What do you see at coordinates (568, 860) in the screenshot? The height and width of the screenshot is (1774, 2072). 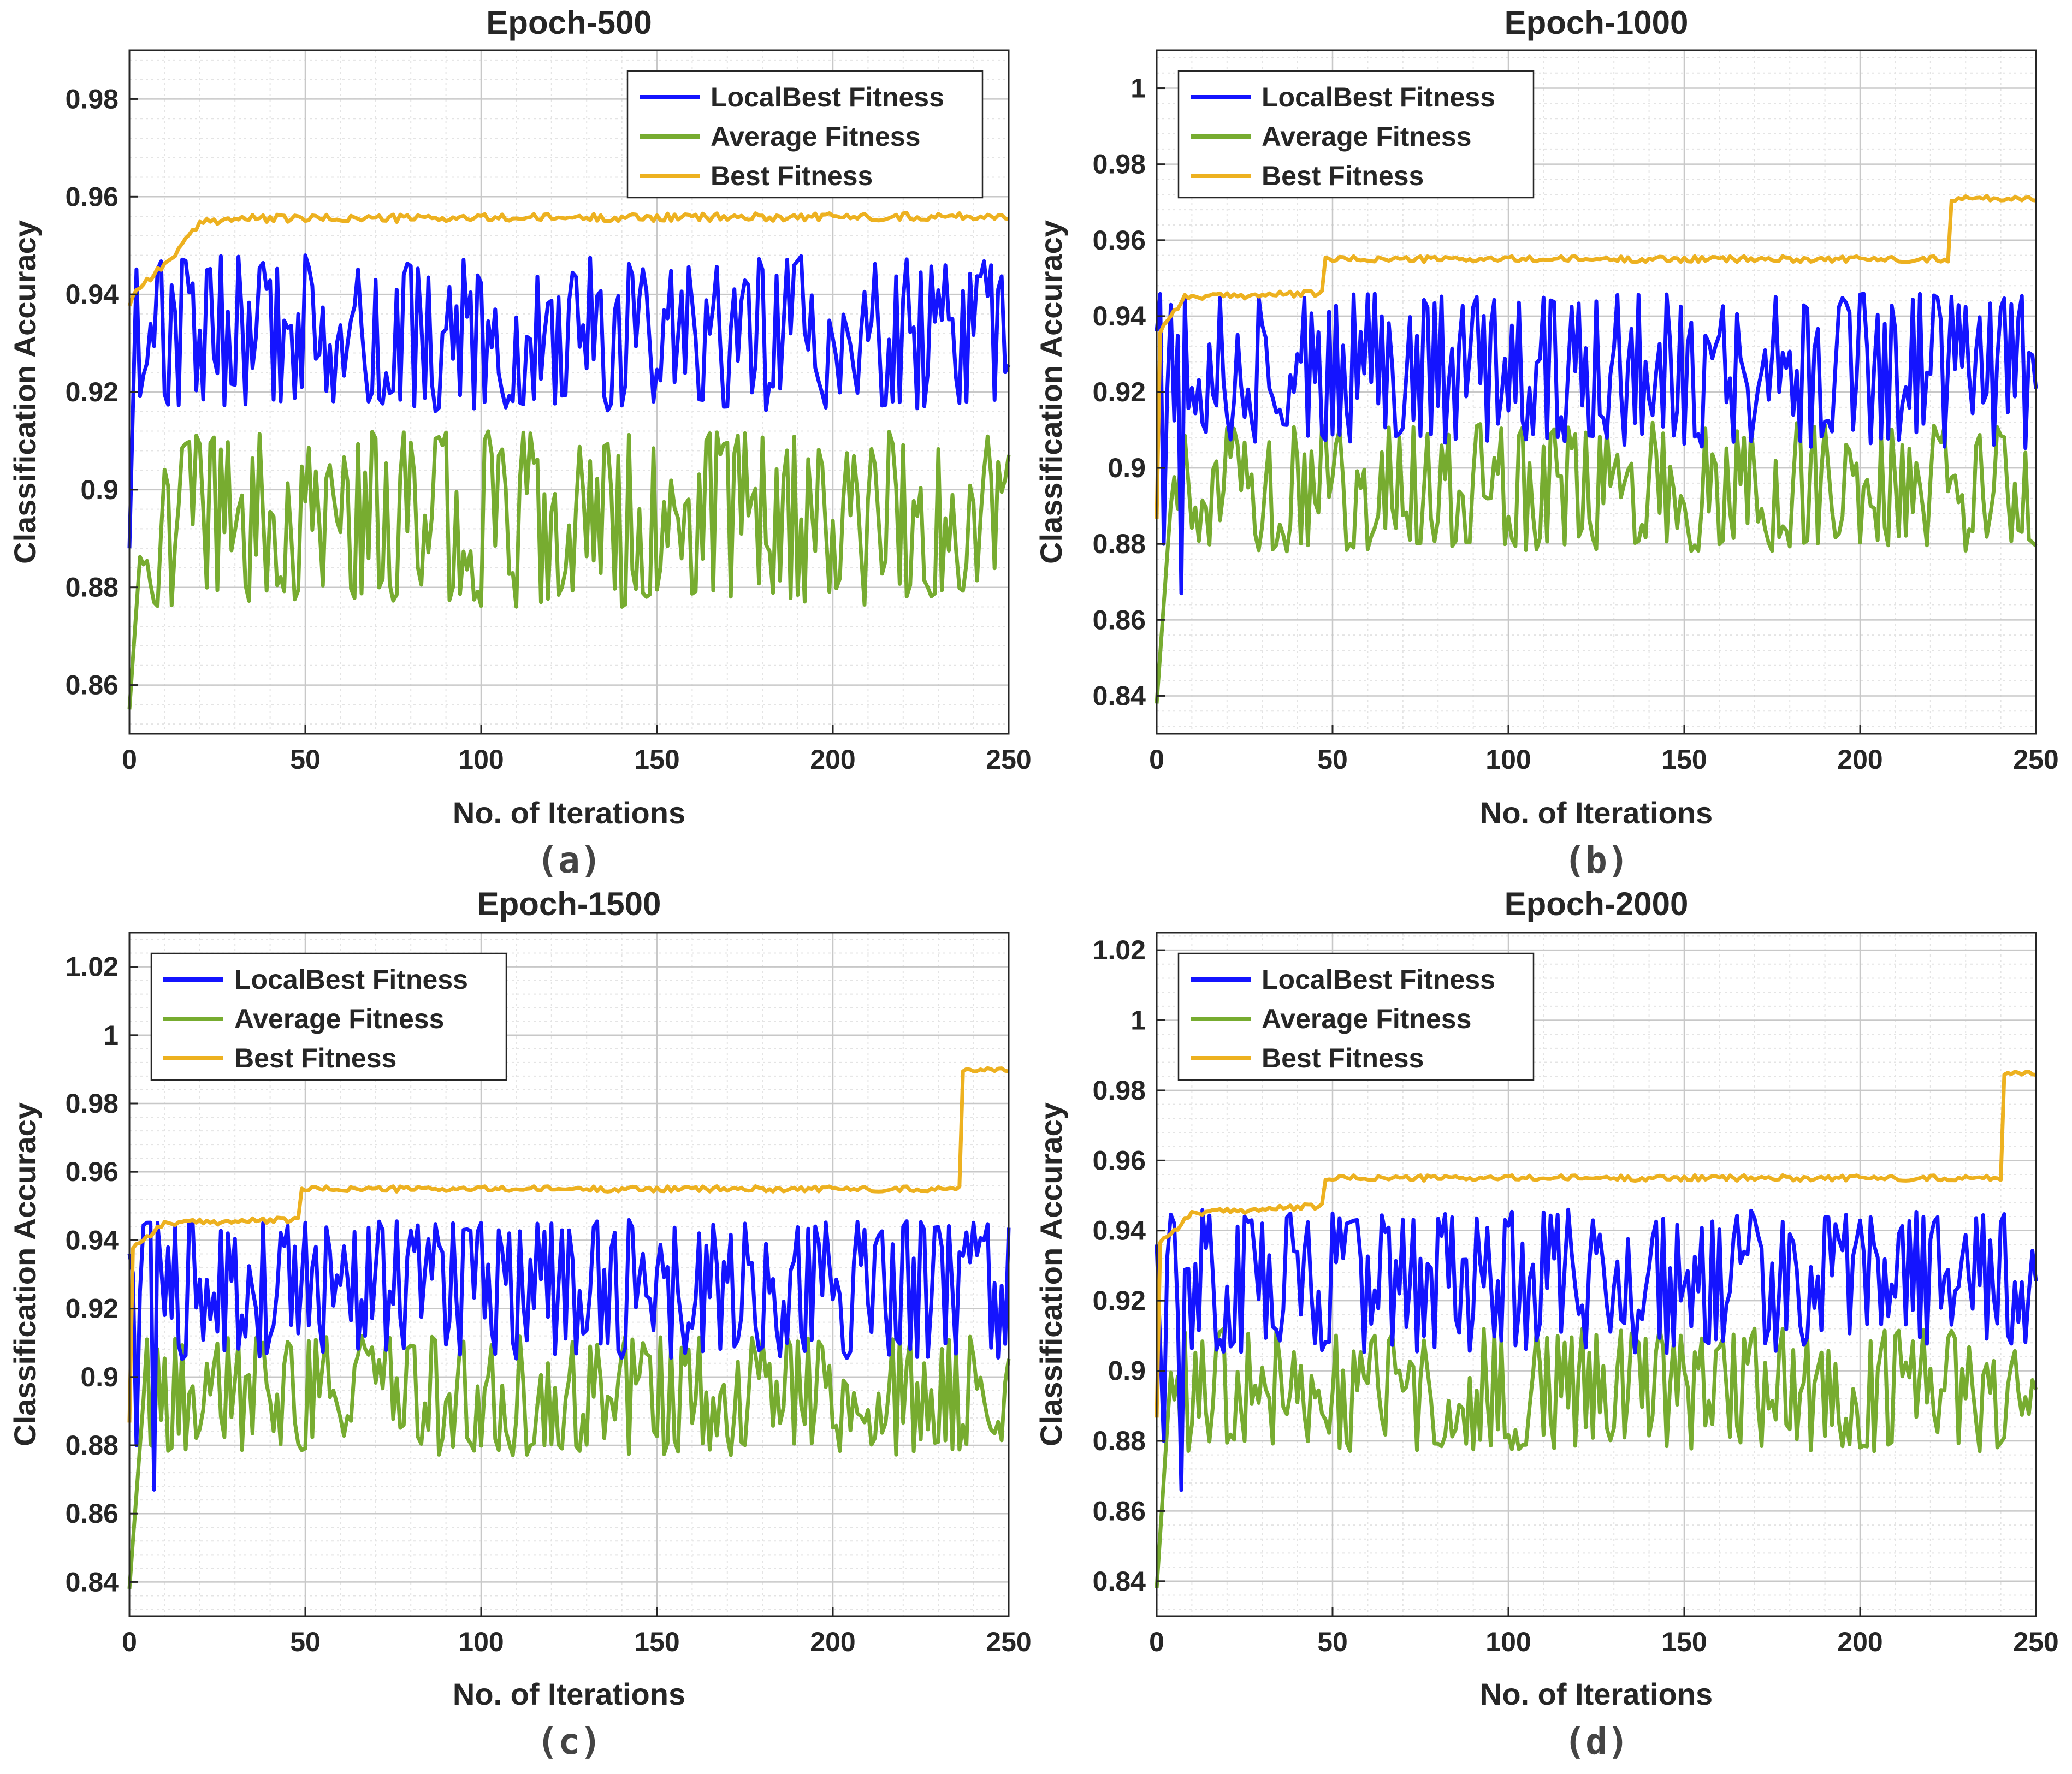 I see `subfigure-label: (a)` at bounding box center [568, 860].